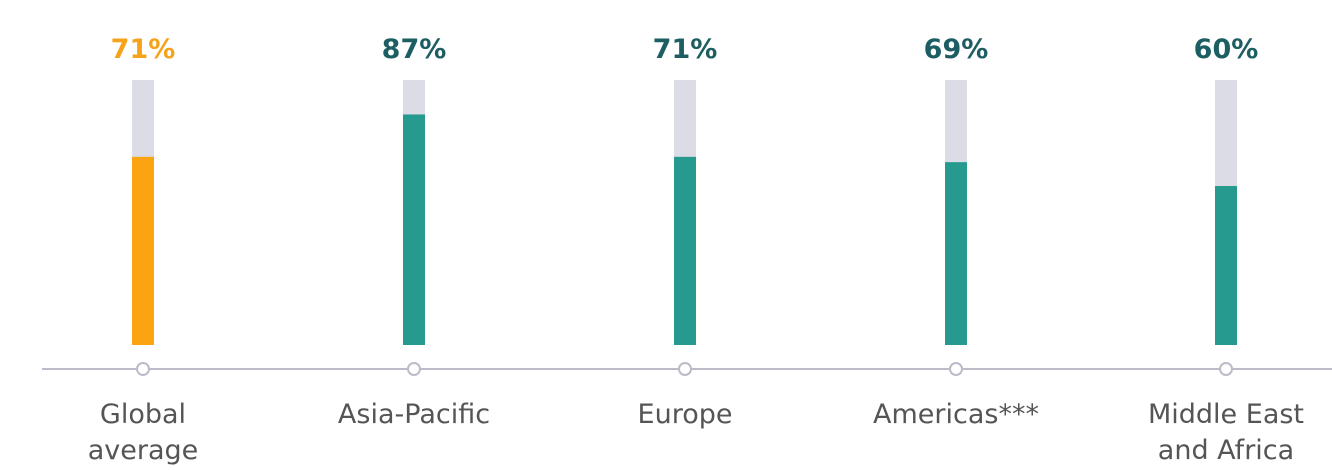  What do you see at coordinates (143, 450) in the screenshot?
I see `x-tick-label-line: average` at bounding box center [143, 450].